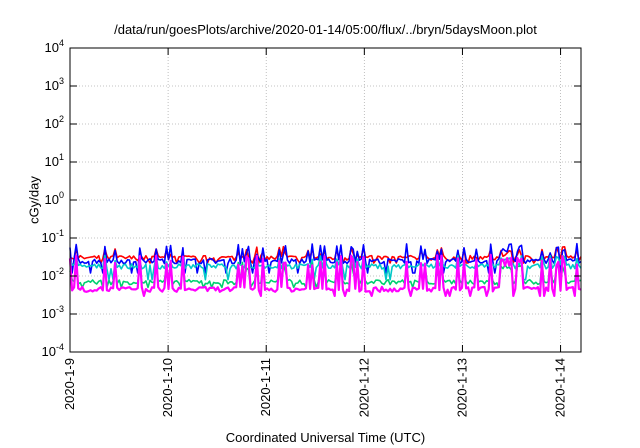  Describe the element at coordinates (54, 198) in the screenshot. I see `y-tick-label: 10⁰` at that location.